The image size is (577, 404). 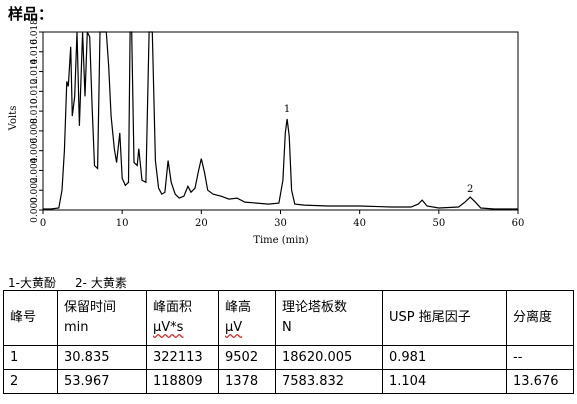 I want to click on cell-peak-no: 1, so click(x=30, y=357).